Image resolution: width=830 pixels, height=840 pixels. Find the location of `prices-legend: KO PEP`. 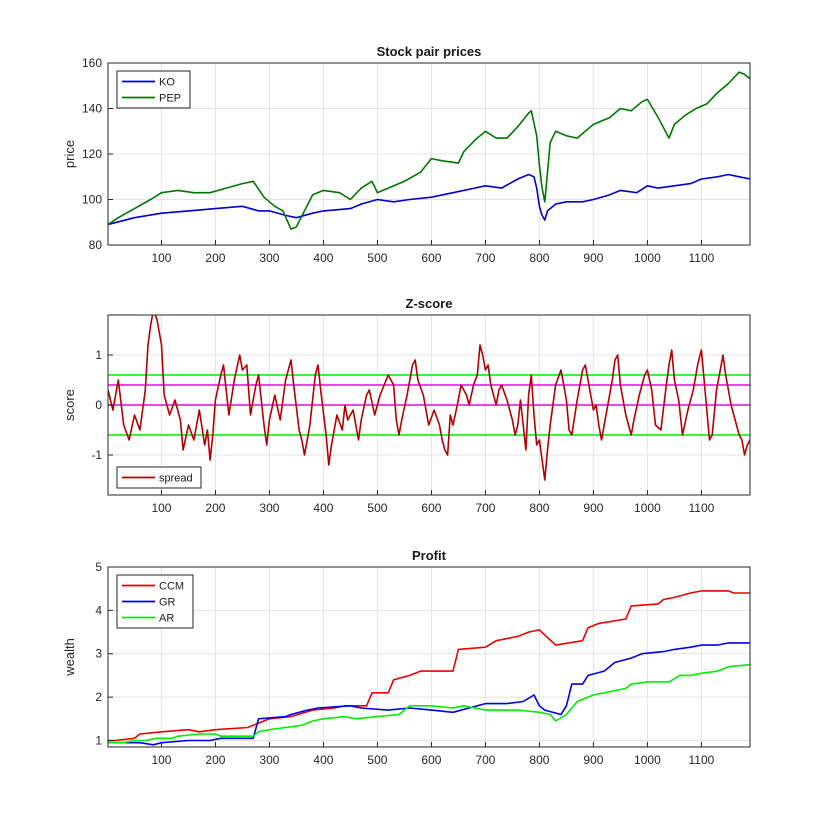

prices-legend: KO PEP is located at coordinates (153, 89).